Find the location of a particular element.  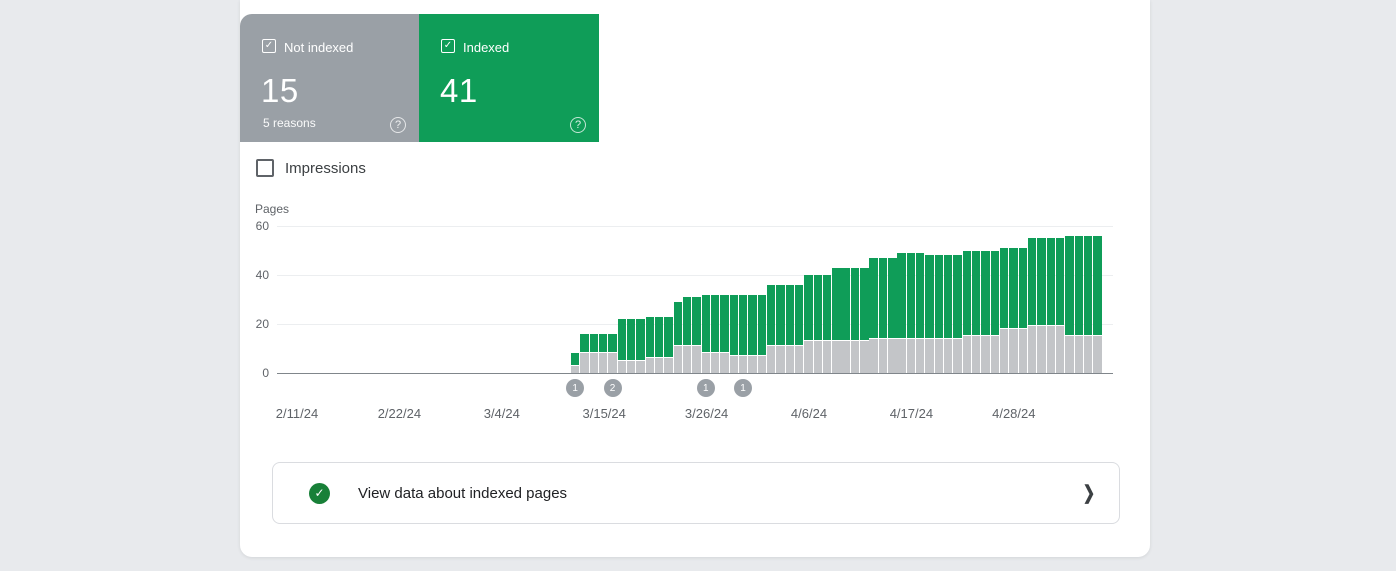

view-indexed-pages-label: View data about indexed pages is located at coordinates (463, 493).